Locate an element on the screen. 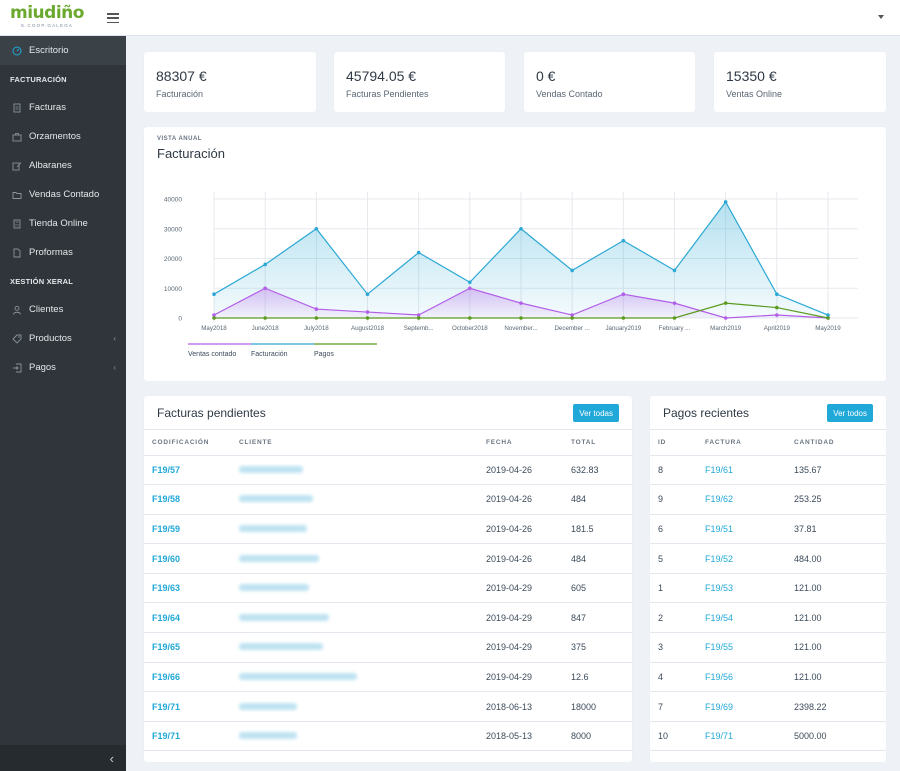  payment-invoice-link: F19/52 is located at coordinates (749, 558).